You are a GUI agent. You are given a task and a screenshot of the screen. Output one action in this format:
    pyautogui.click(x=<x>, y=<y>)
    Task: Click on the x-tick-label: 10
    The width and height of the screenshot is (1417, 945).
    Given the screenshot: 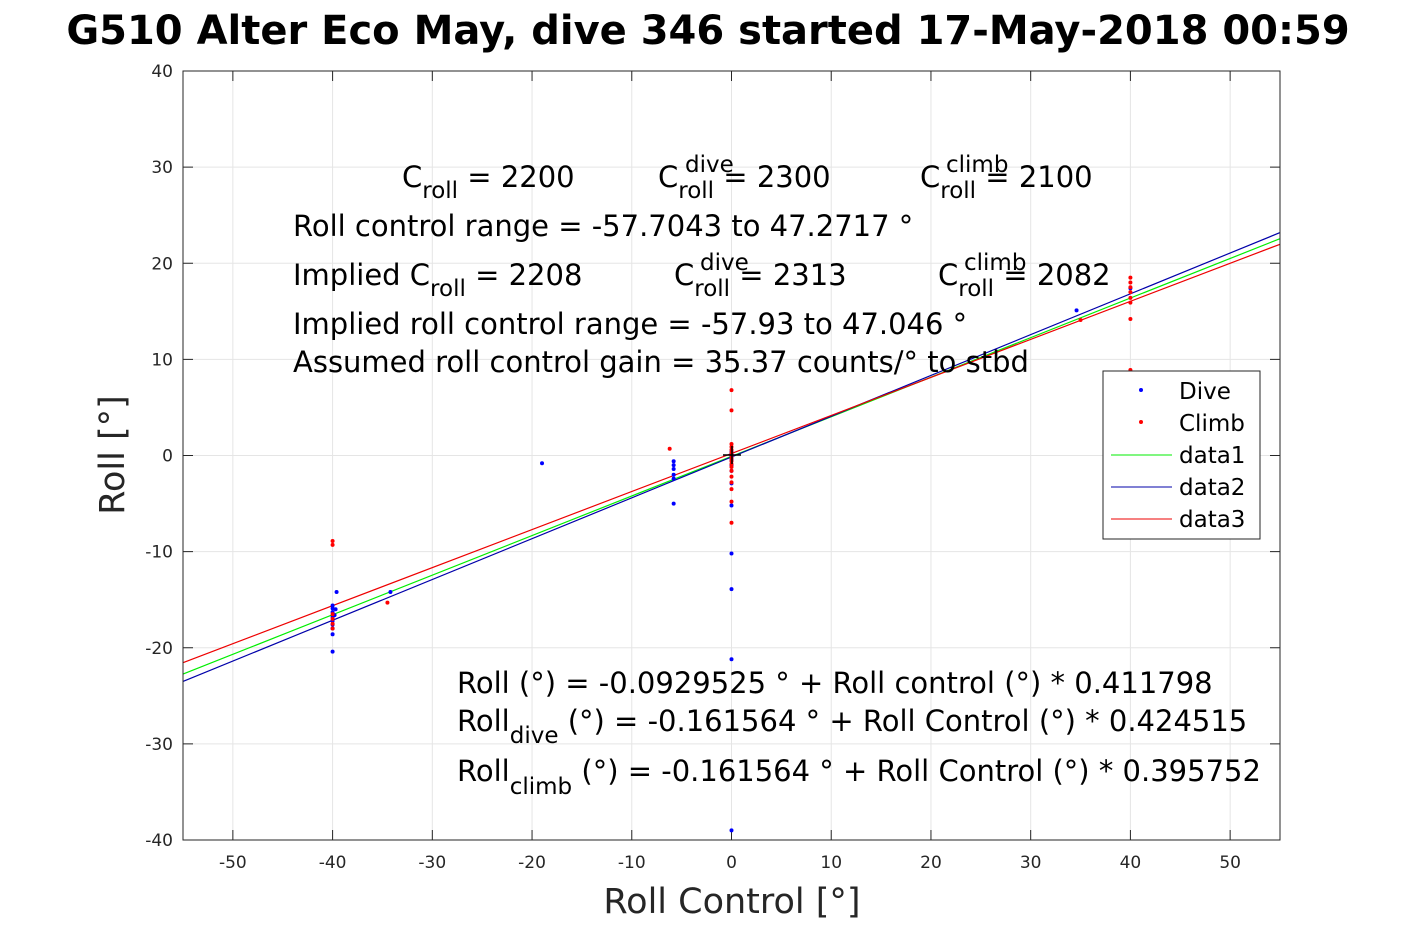 What is the action you would take?
    pyautogui.click(x=831, y=863)
    